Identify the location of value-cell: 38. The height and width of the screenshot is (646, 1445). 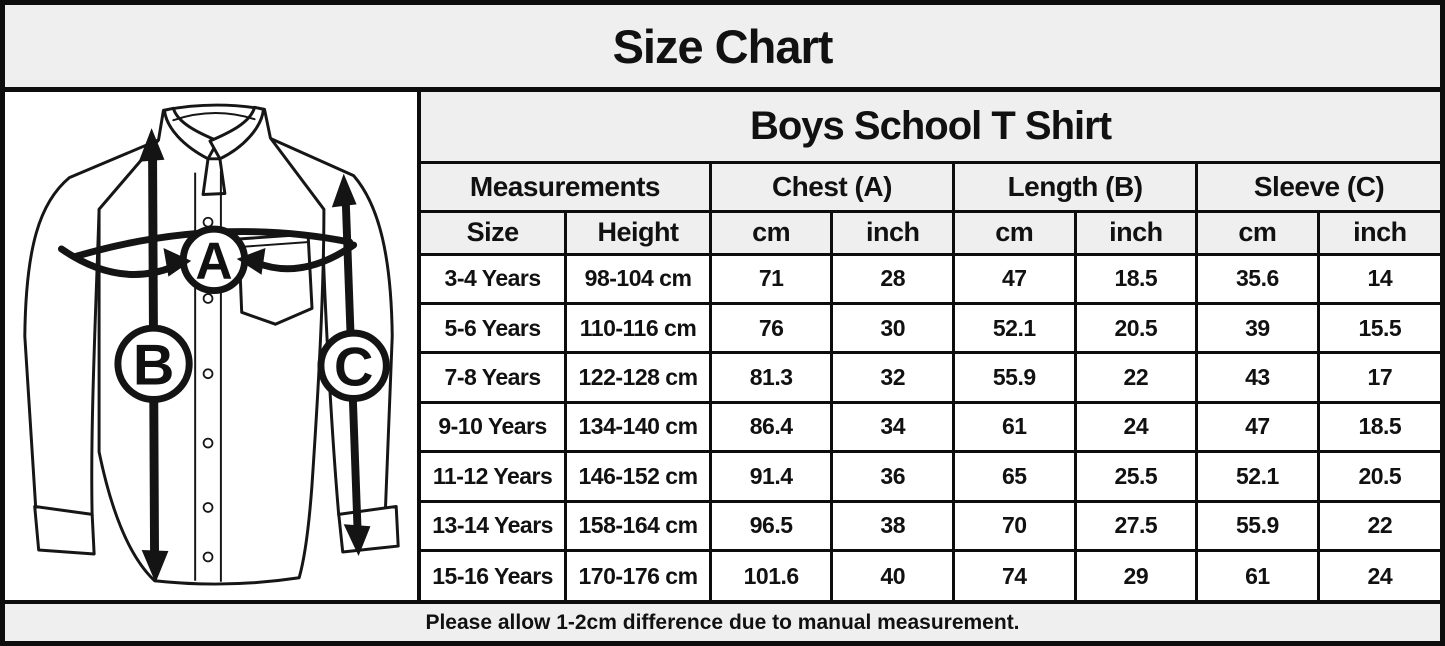
(892, 526).